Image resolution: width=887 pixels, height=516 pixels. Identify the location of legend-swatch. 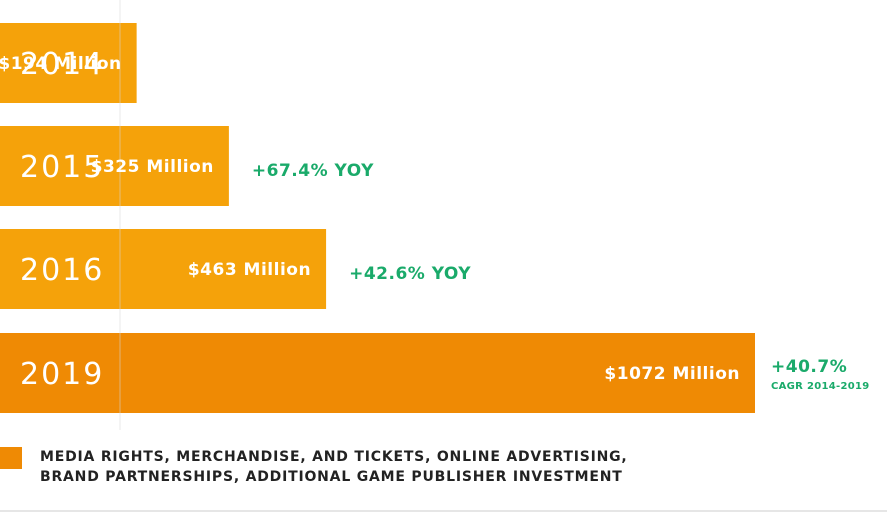
(11, 458).